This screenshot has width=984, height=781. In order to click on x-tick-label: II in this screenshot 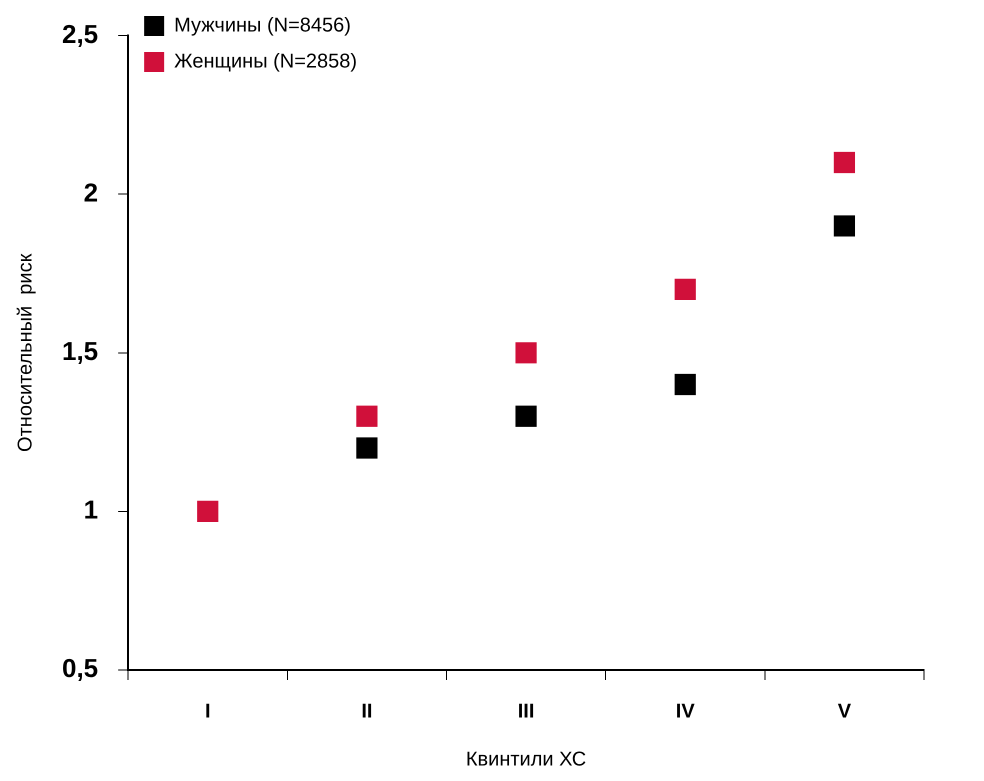, I will do `click(366, 711)`.